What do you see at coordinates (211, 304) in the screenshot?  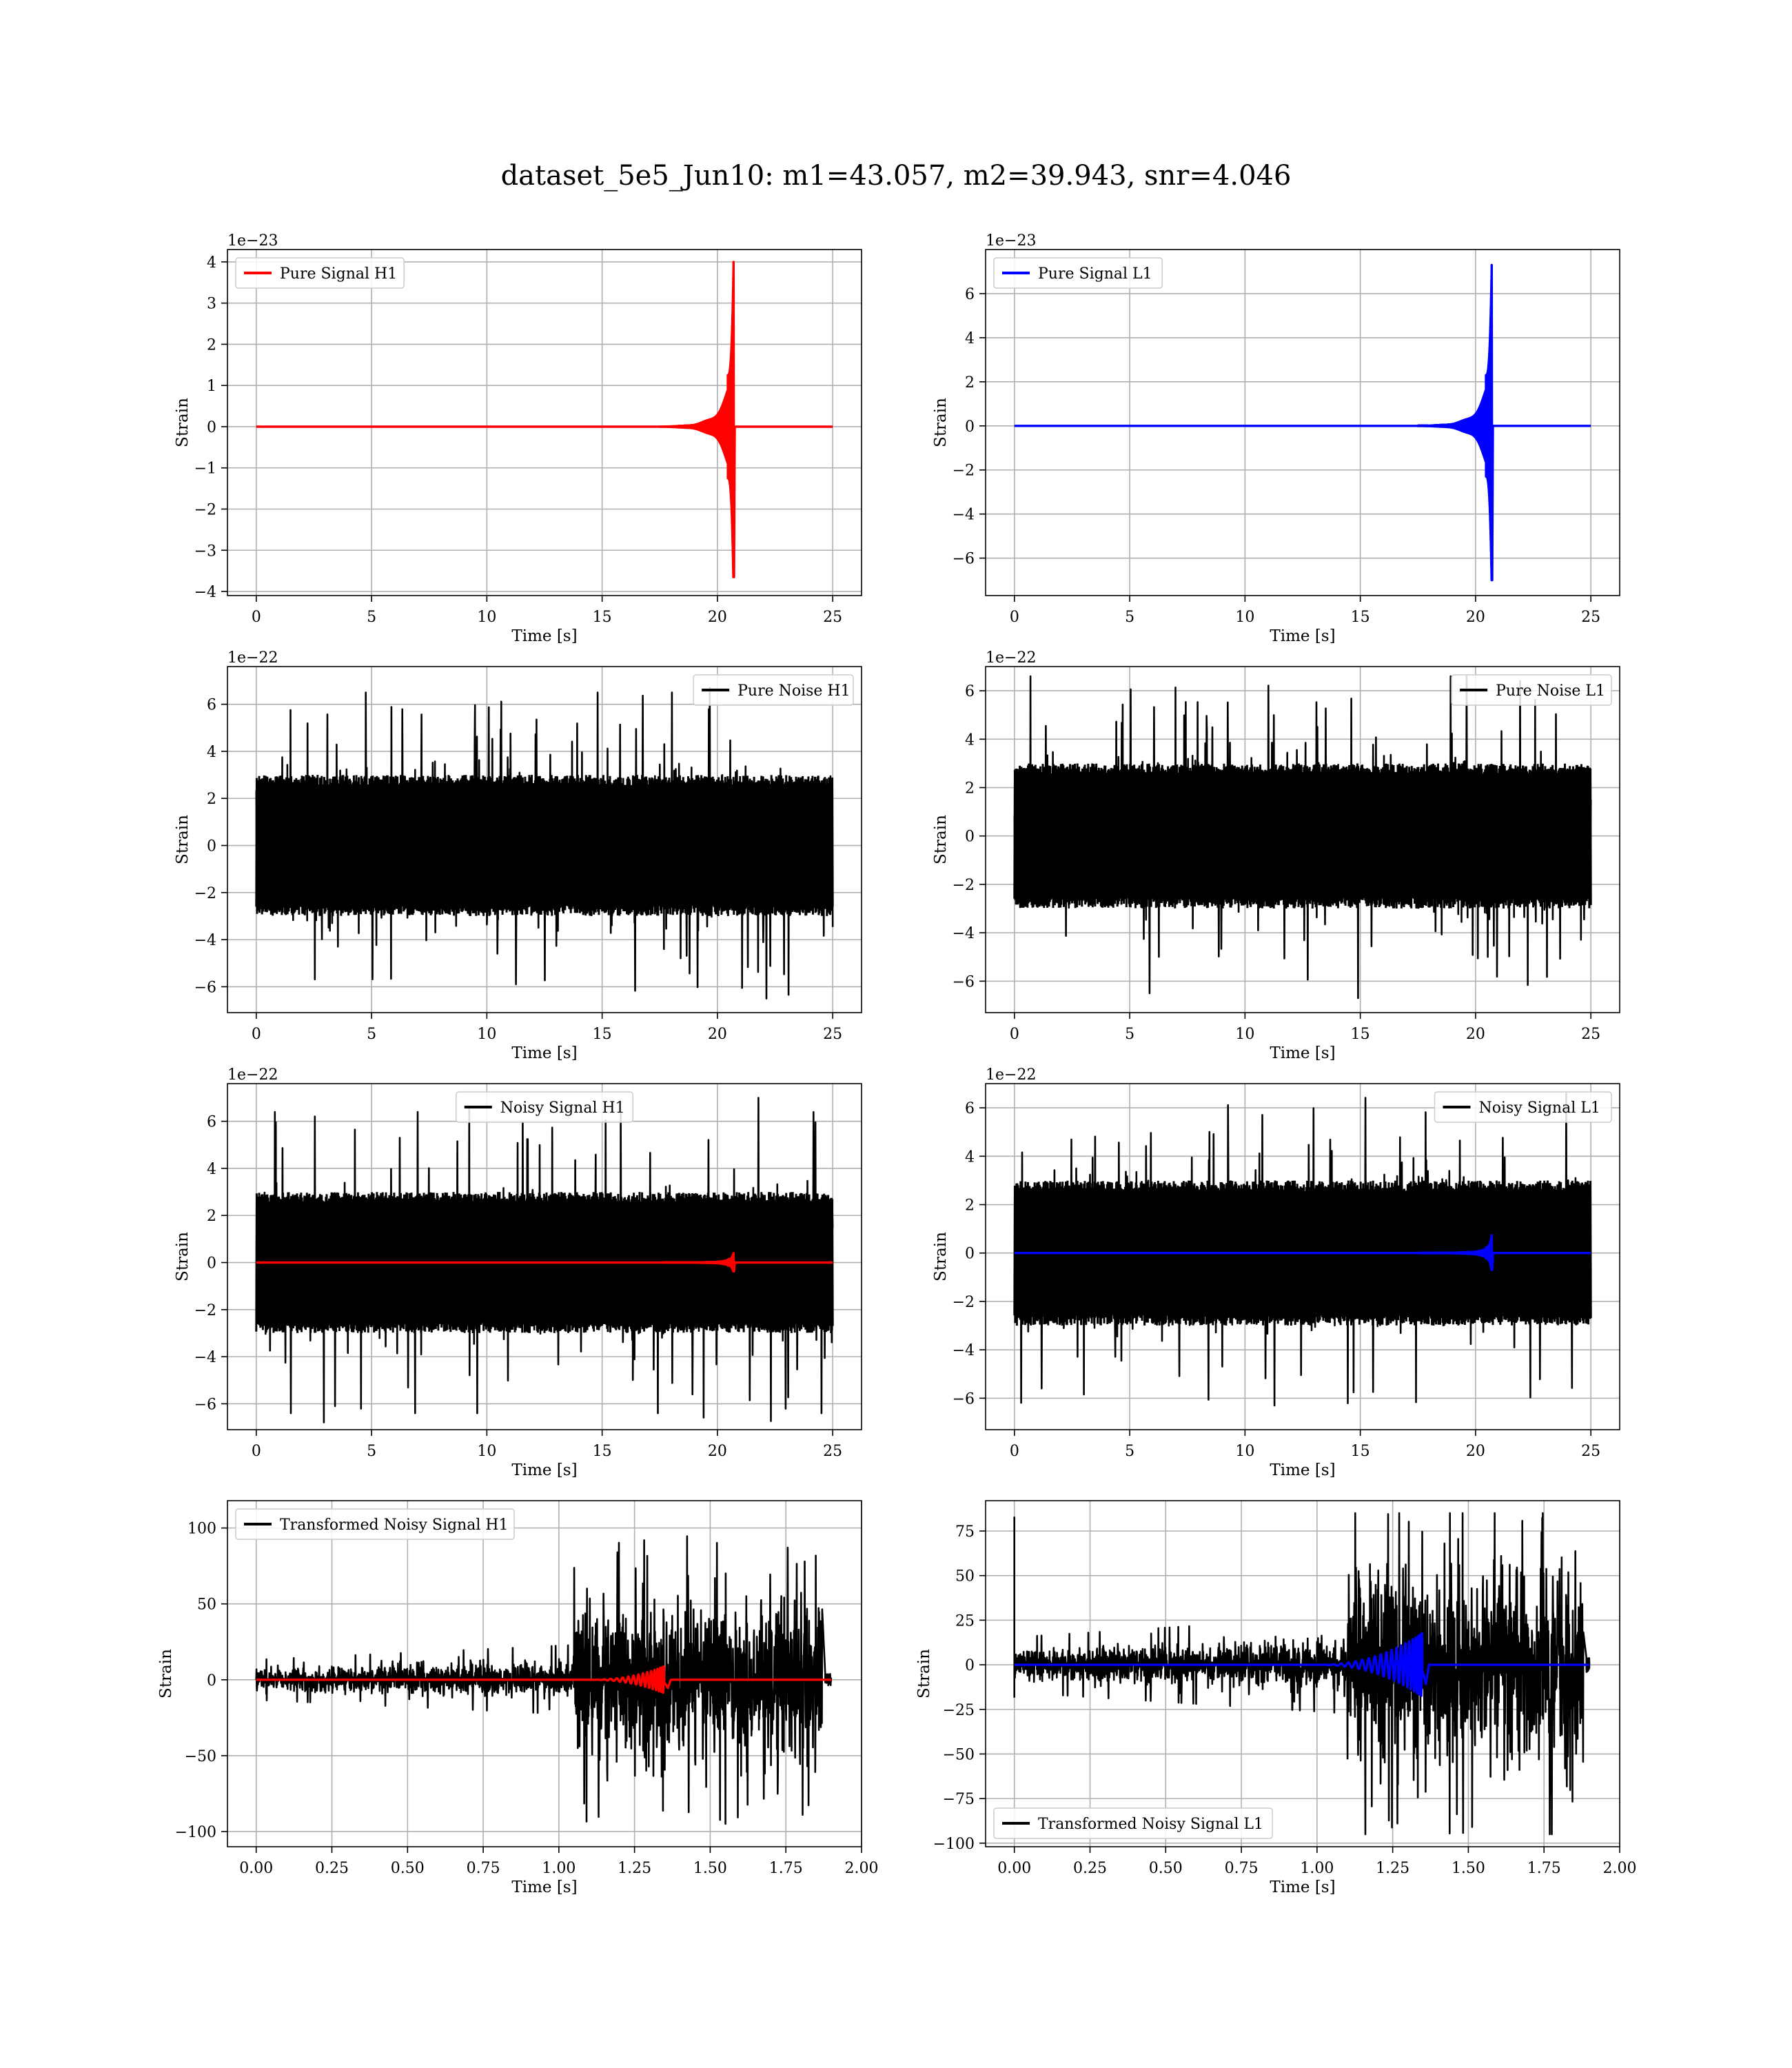 I see `y-tick-label: 3` at bounding box center [211, 304].